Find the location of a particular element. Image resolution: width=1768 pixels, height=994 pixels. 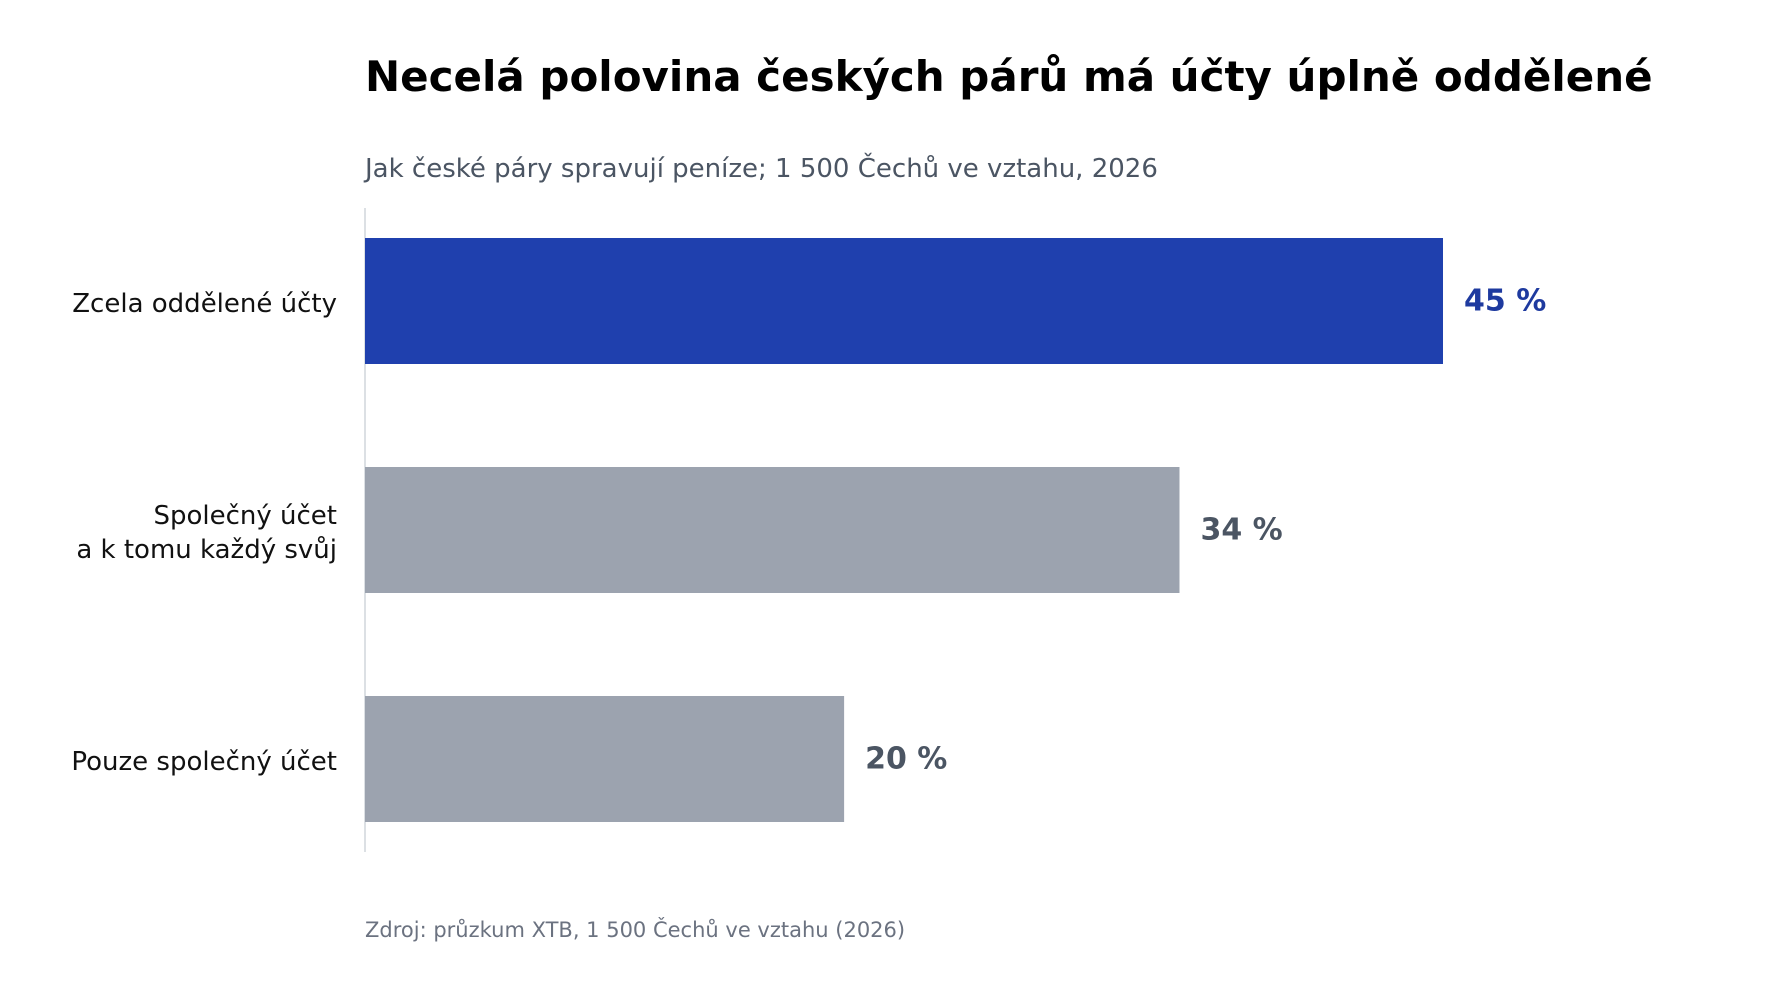

category-label-line: a k tomu každý svůj is located at coordinates (206, 550).